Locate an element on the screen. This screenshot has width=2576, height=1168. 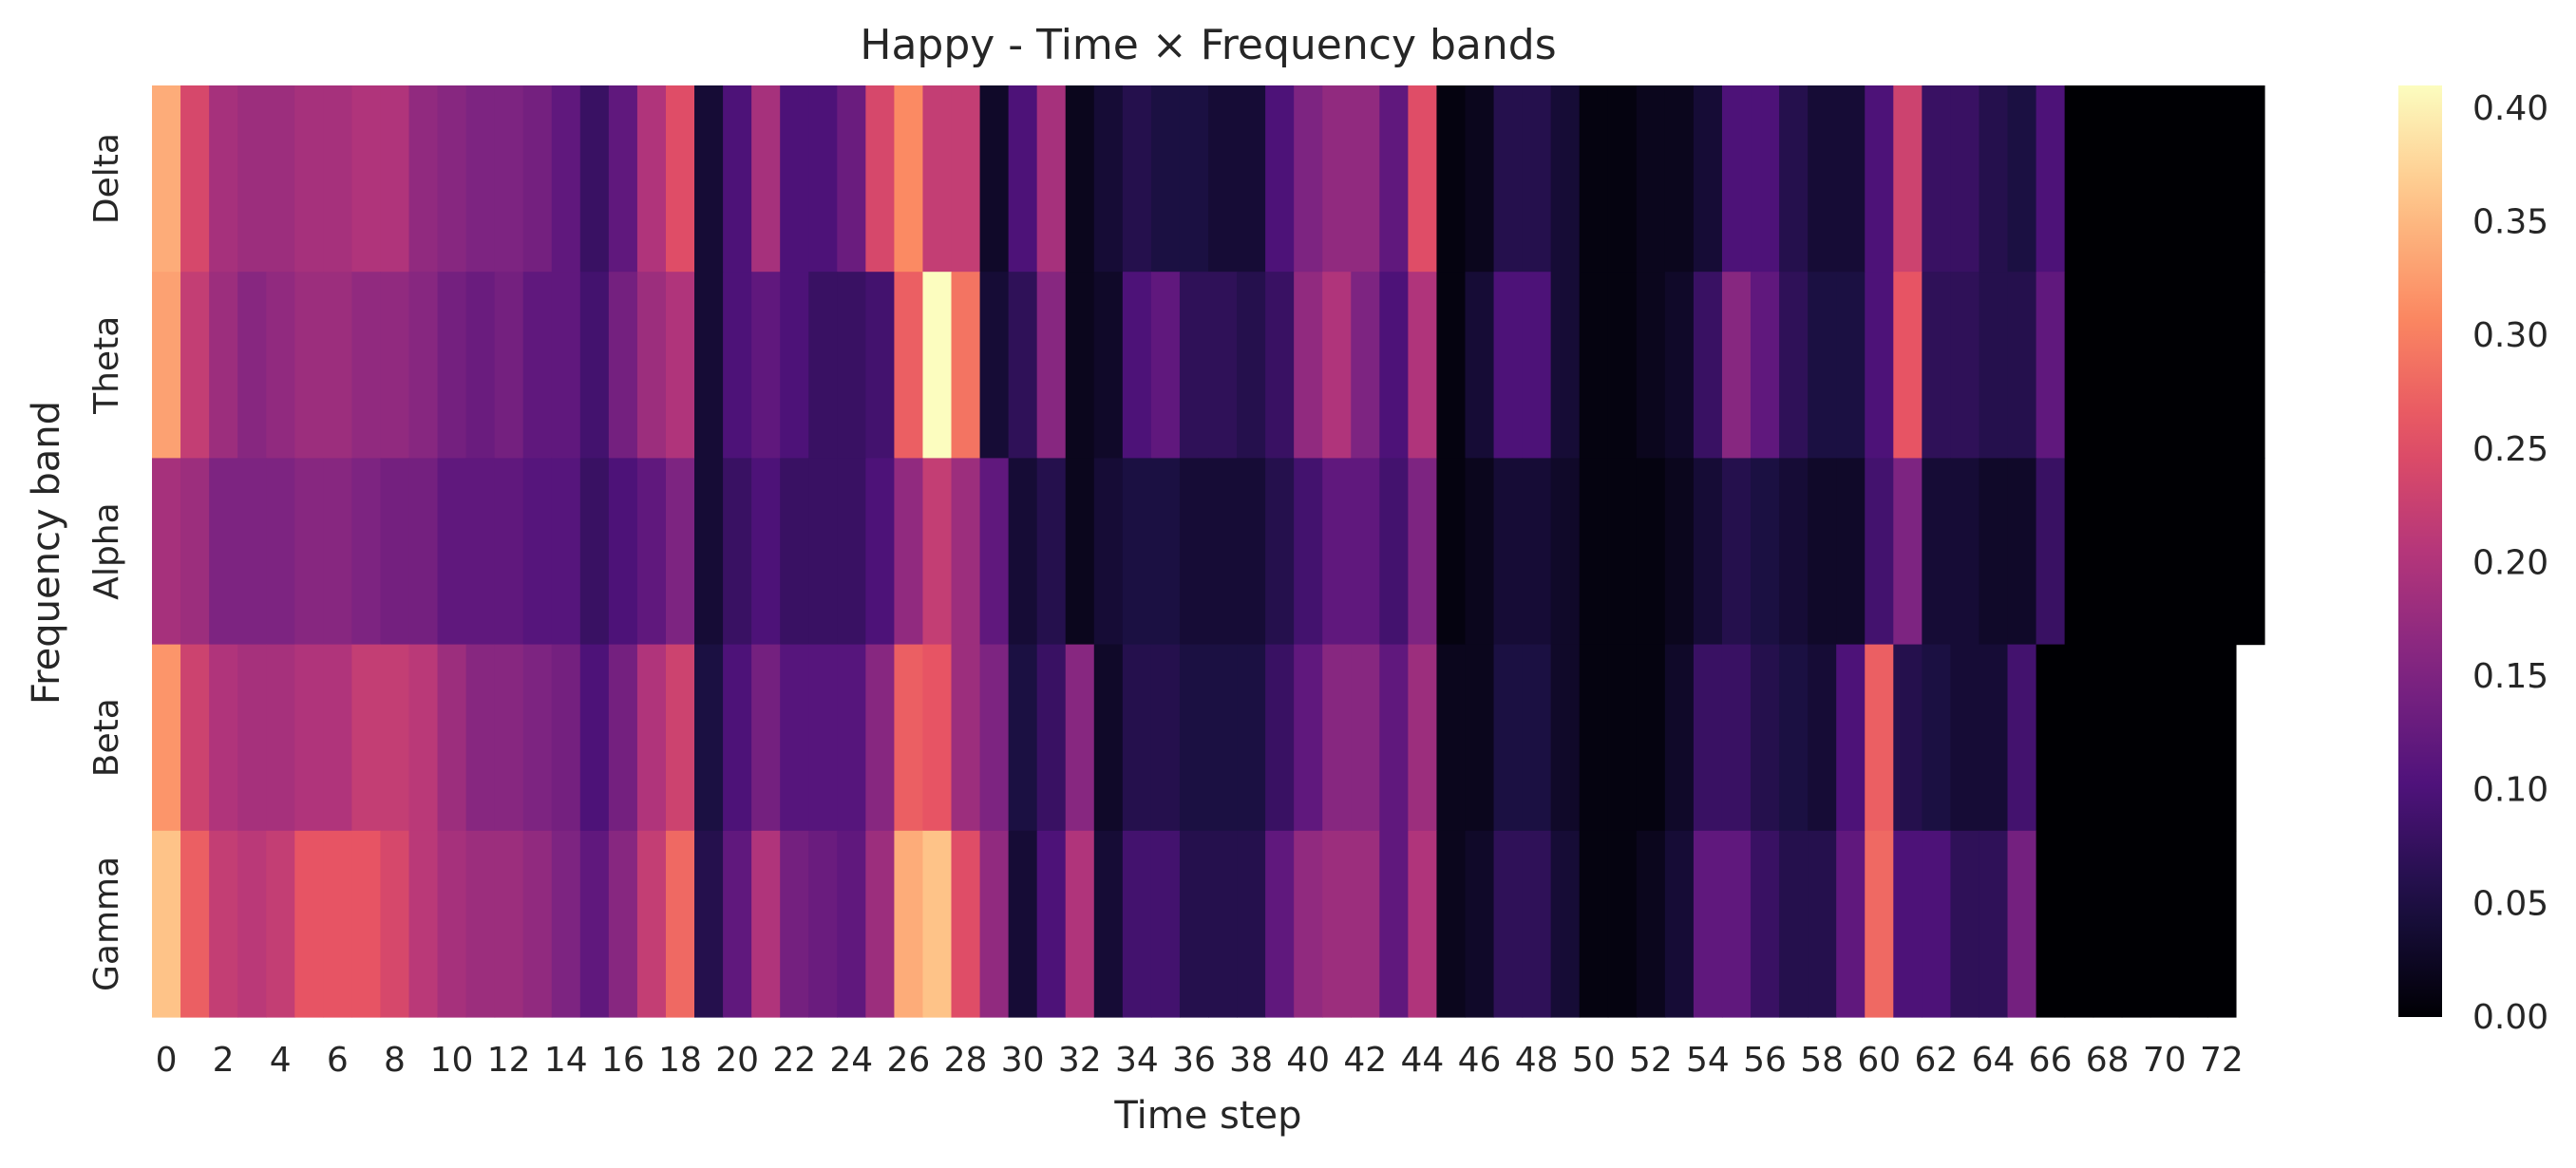
x-tick-label: 60 is located at coordinates (1879, 1060).